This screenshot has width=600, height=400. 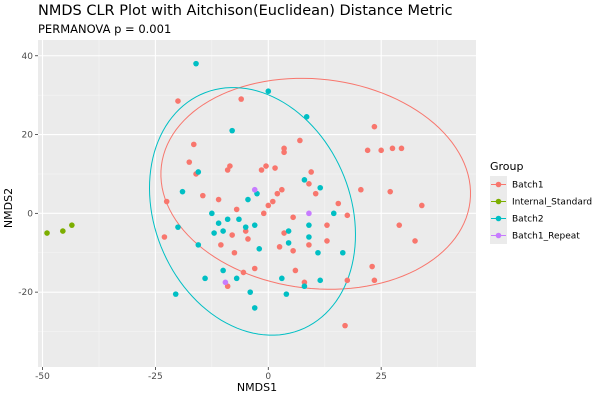 I want to click on y-tick-label: 40, so click(x=28, y=57).